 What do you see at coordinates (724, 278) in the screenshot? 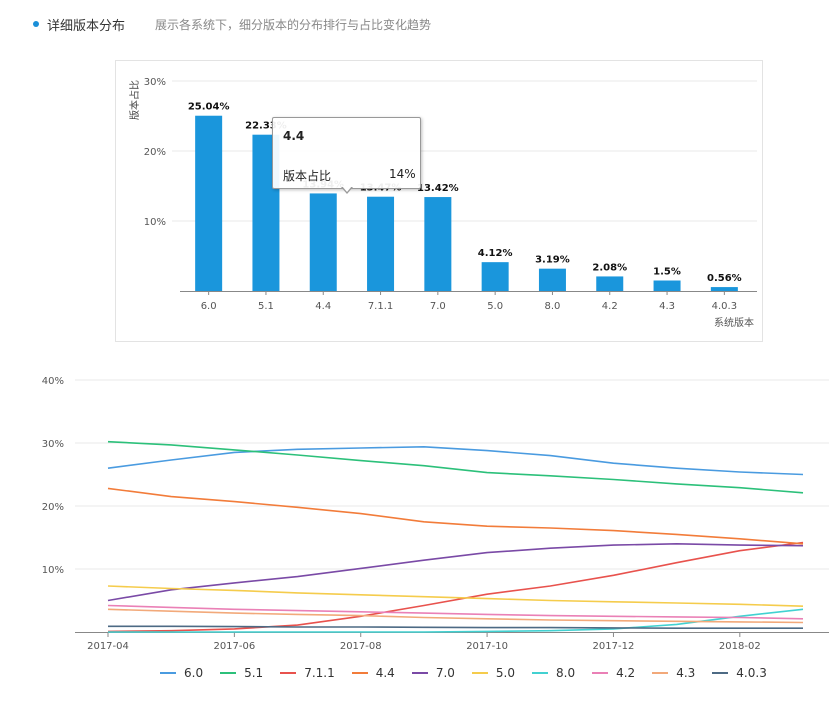
I see `bar-data-label: 0.56%` at bounding box center [724, 278].